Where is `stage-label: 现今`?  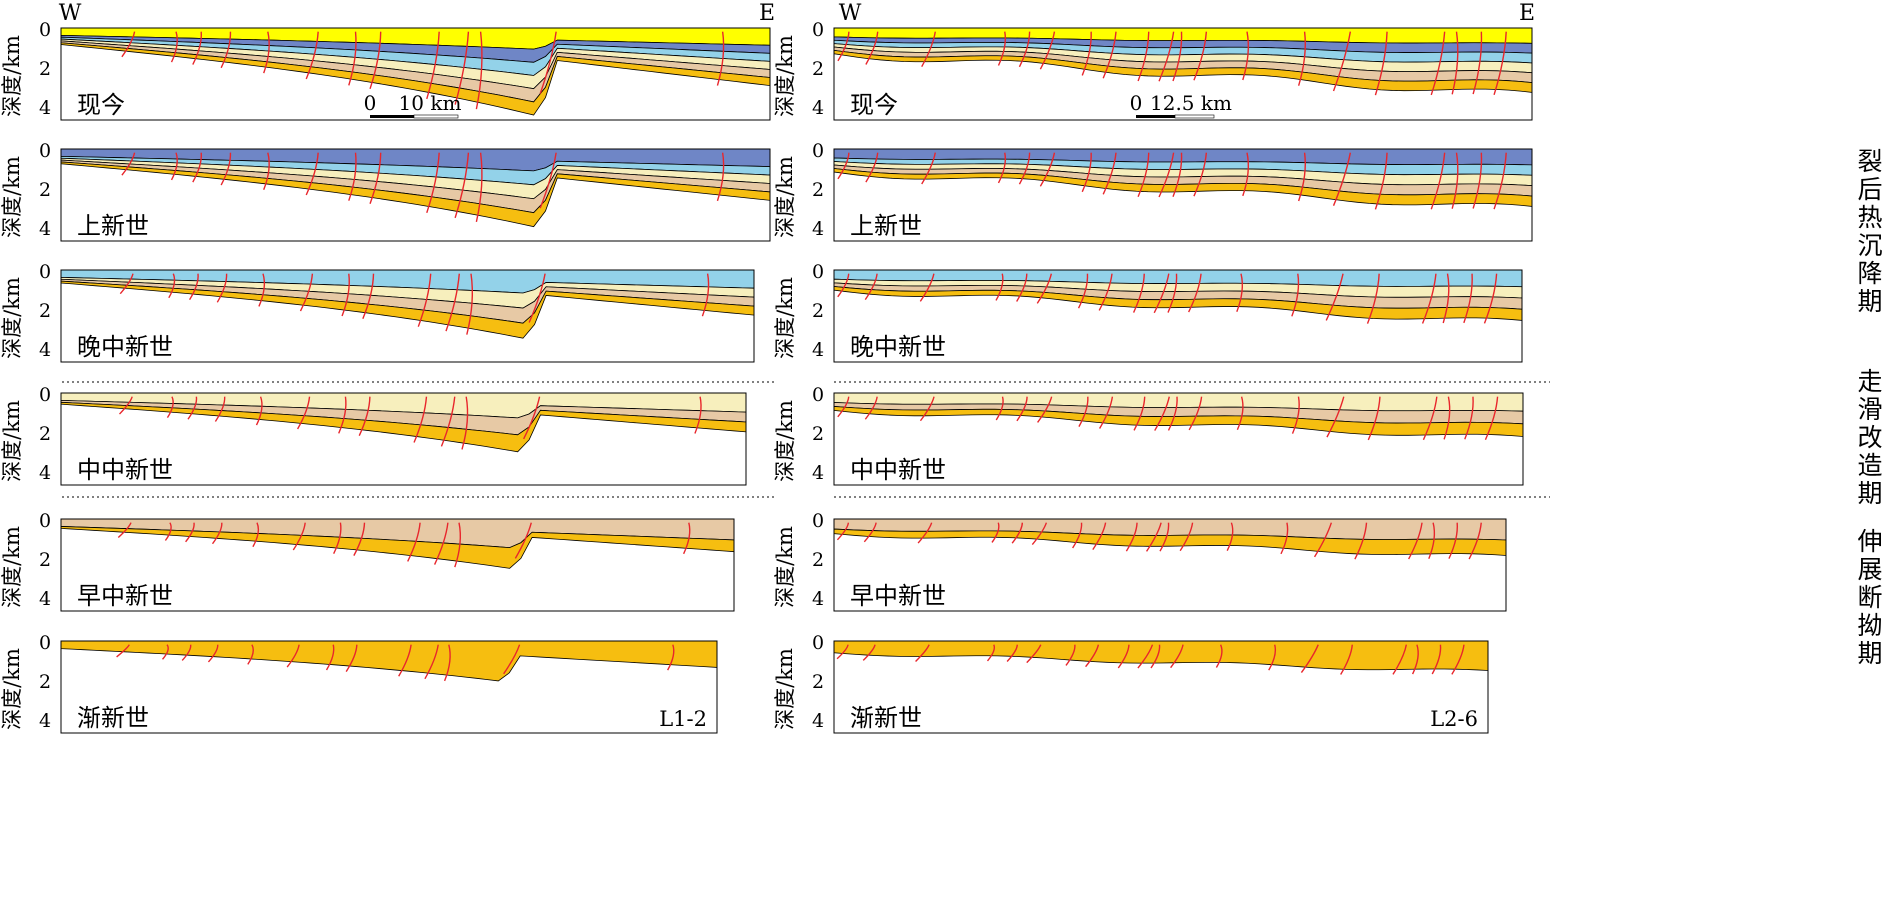
stage-label: 现今 is located at coordinates (101, 105).